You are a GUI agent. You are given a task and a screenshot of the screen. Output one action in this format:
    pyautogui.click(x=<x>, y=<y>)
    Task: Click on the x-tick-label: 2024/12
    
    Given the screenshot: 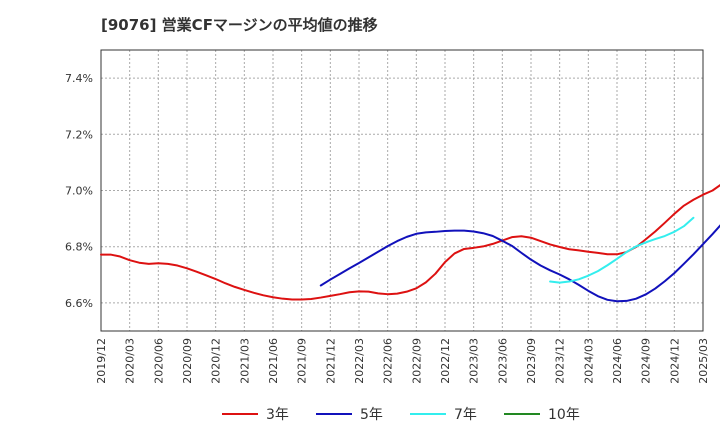 What is the action you would take?
    pyautogui.click(x=674, y=361)
    